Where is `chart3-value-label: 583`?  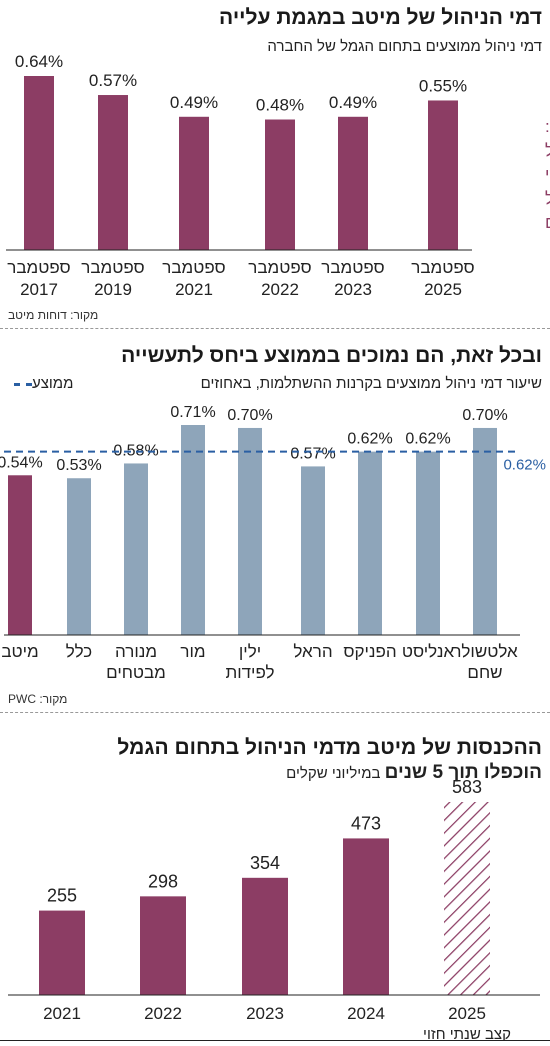 chart3-value-label: 583 is located at coordinates (467, 788).